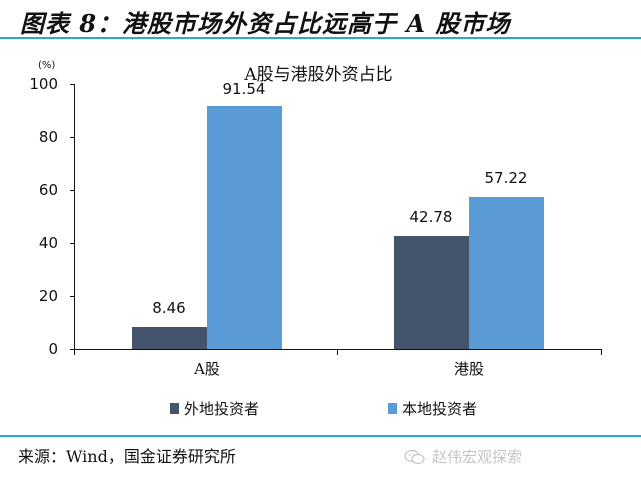 This screenshot has width=641, height=484. I want to click on watermark-text: 赵伟宏观探索, so click(477, 457).